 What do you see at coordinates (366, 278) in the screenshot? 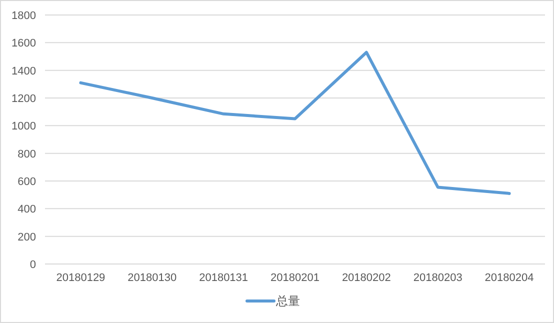
I see `x-tick-label: 20180202` at bounding box center [366, 278].